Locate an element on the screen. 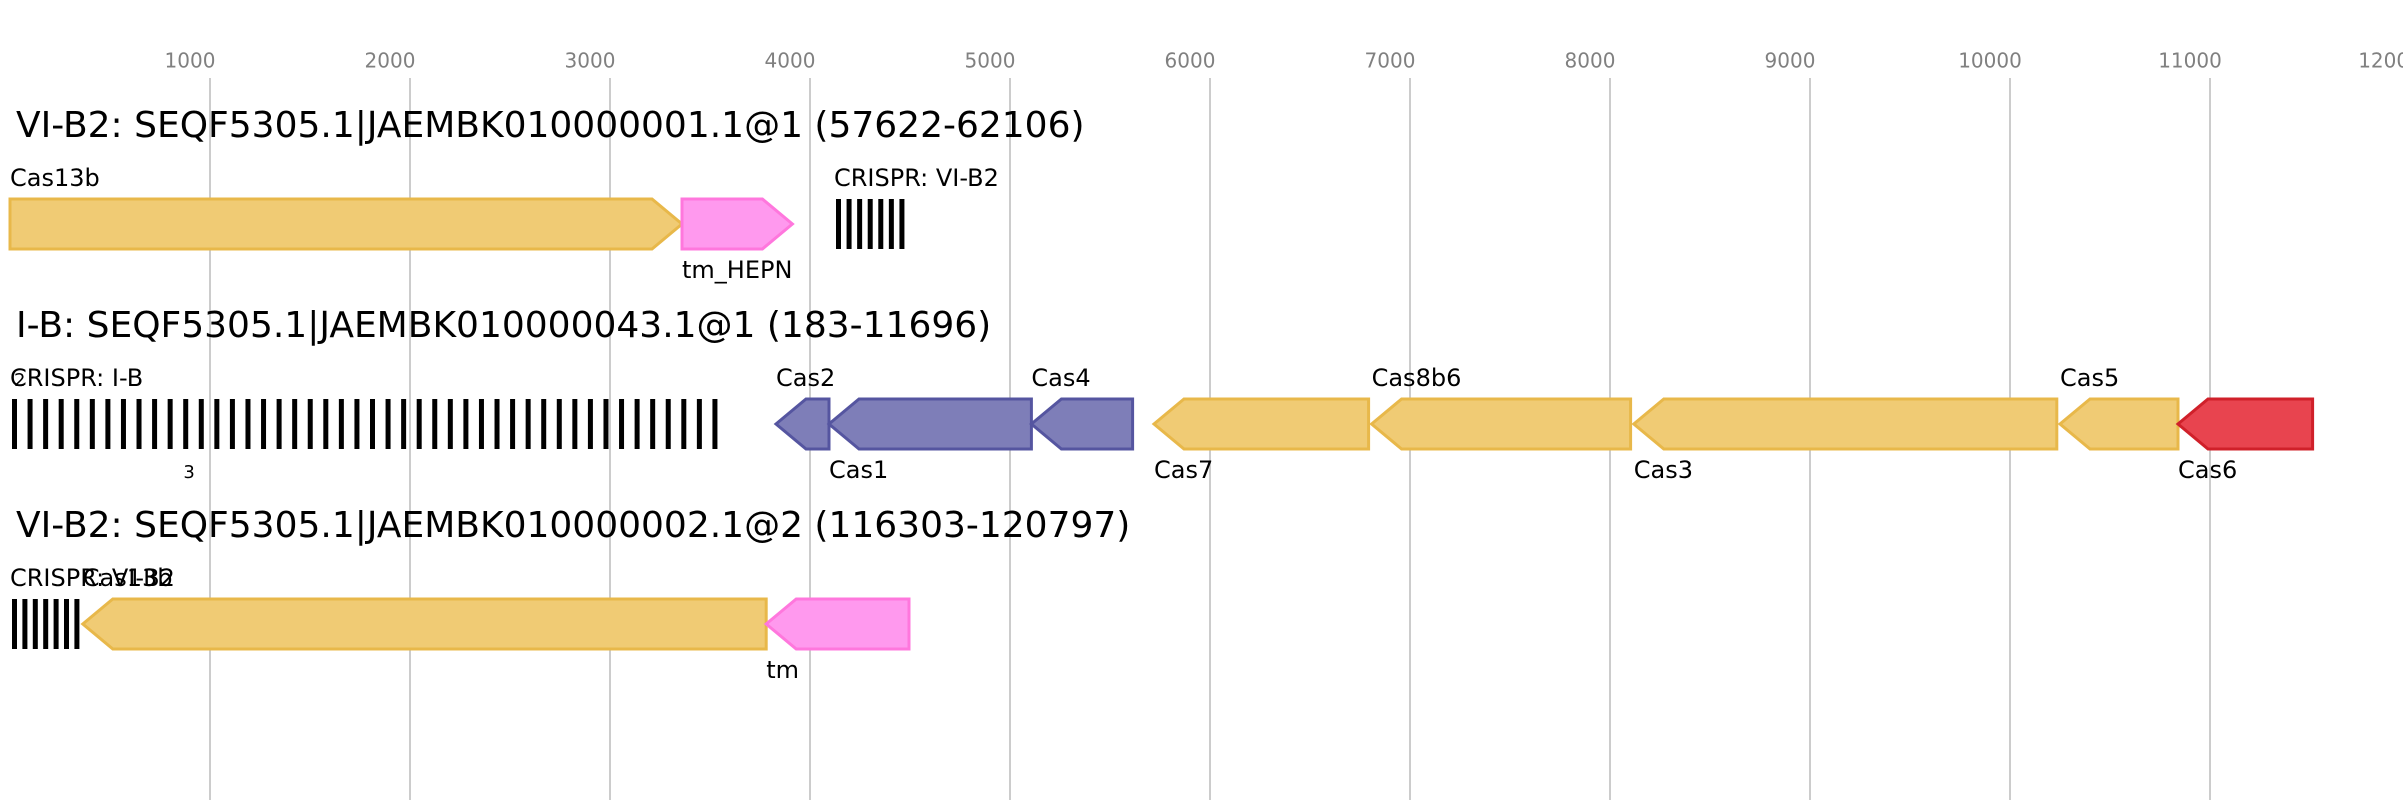  gene-label: Cas1 is located at coordinates (858, 470).